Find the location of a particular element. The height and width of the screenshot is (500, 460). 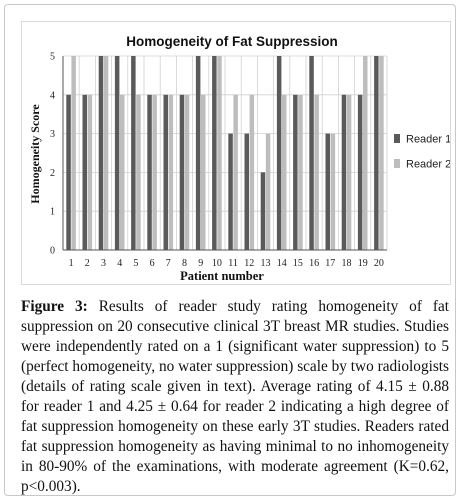

y-axis-label: Homogeneity Score is located at coordinates (35, 154).